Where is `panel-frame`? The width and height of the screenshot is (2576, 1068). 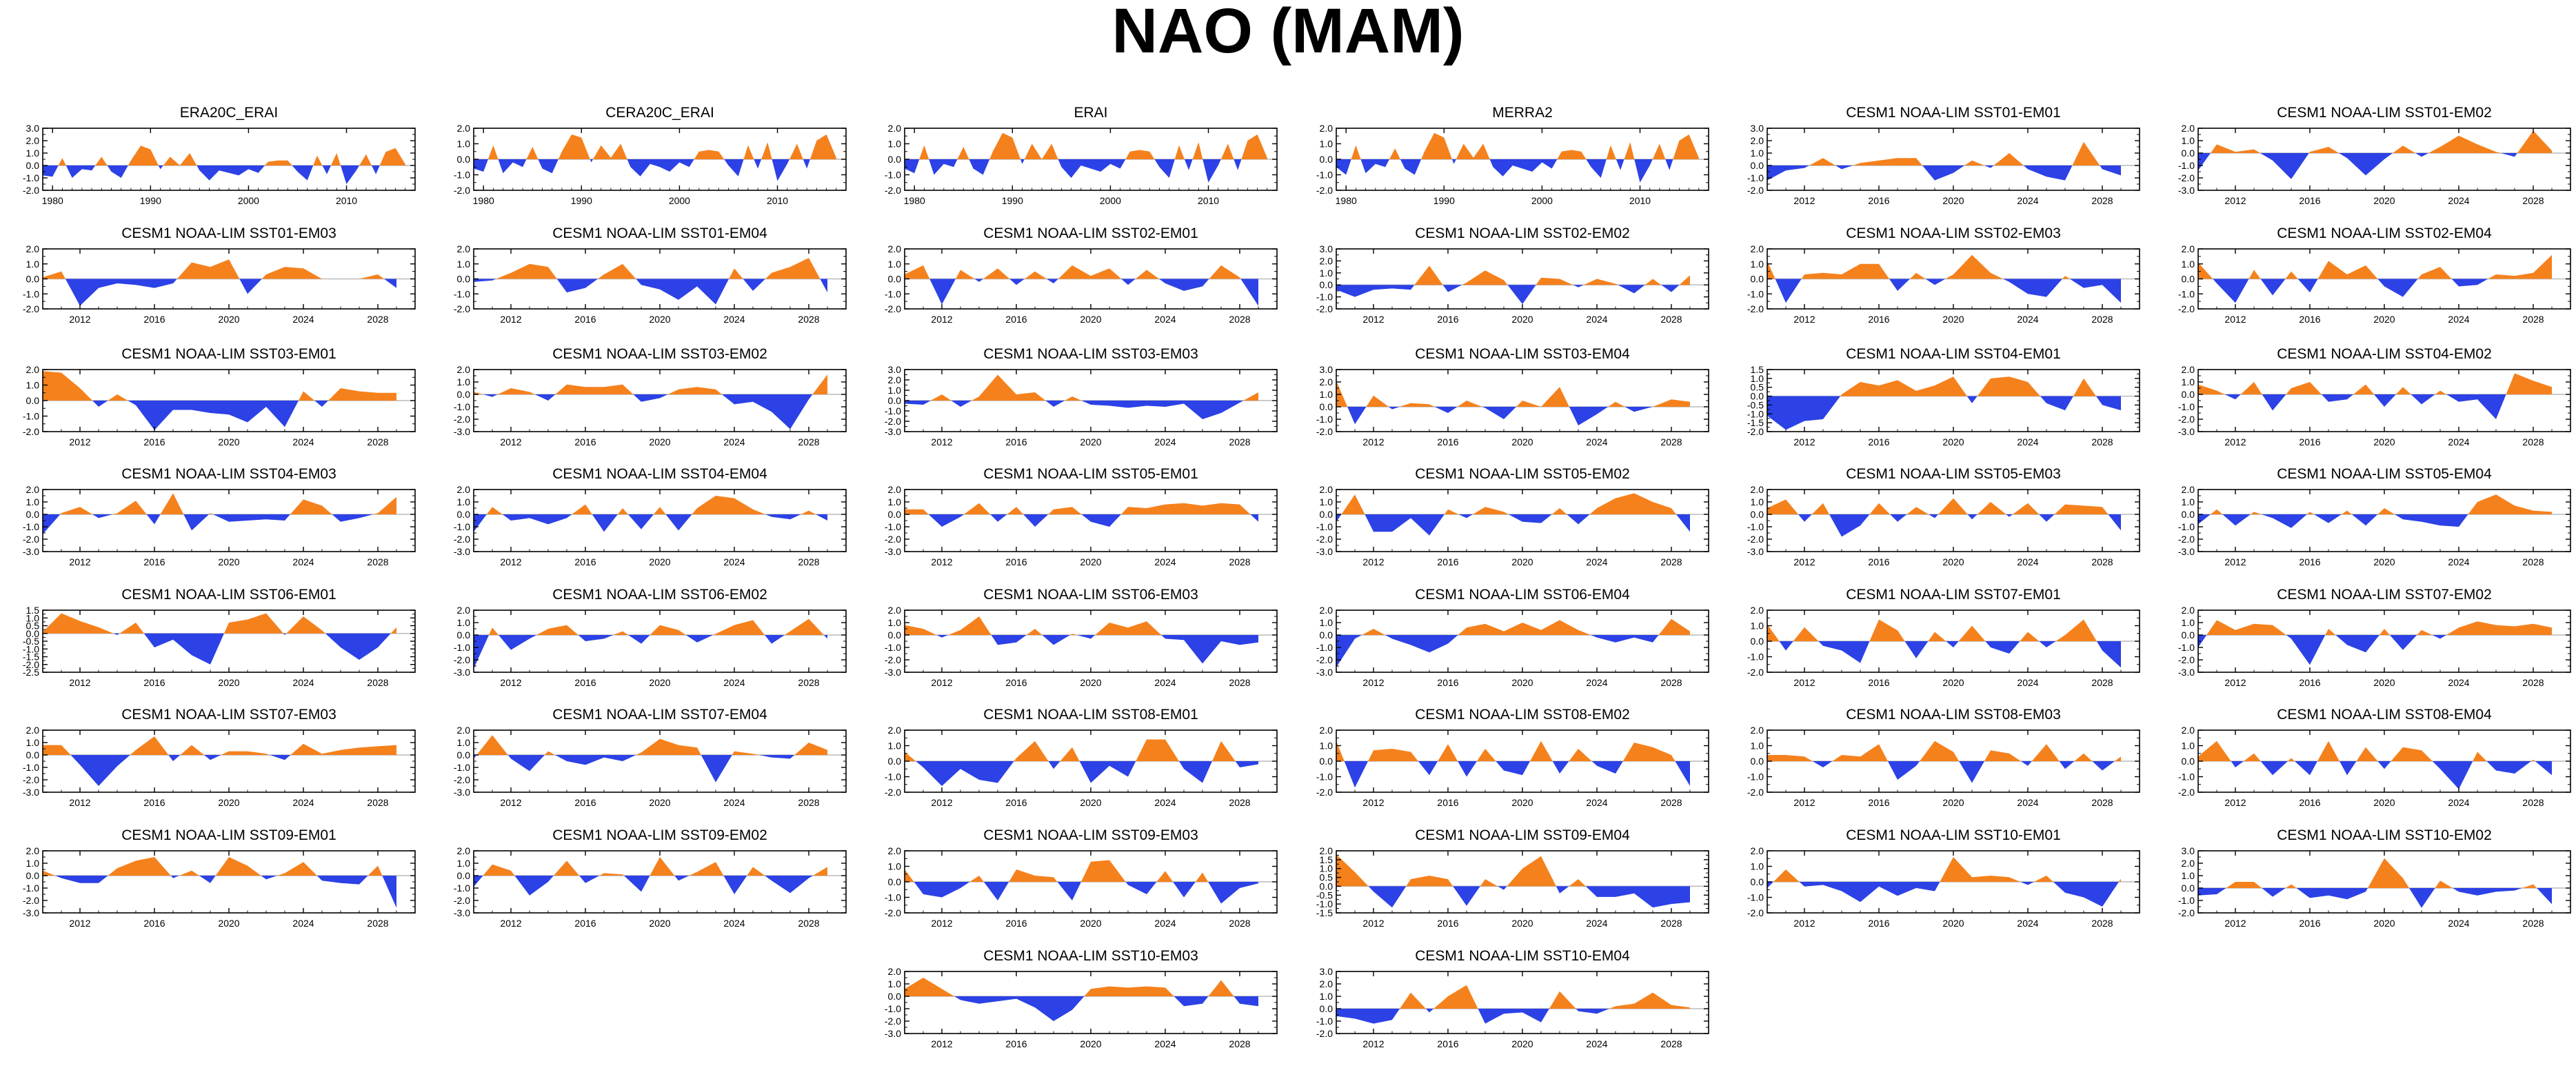 panel-frame is located at coordinates (2384, 641).